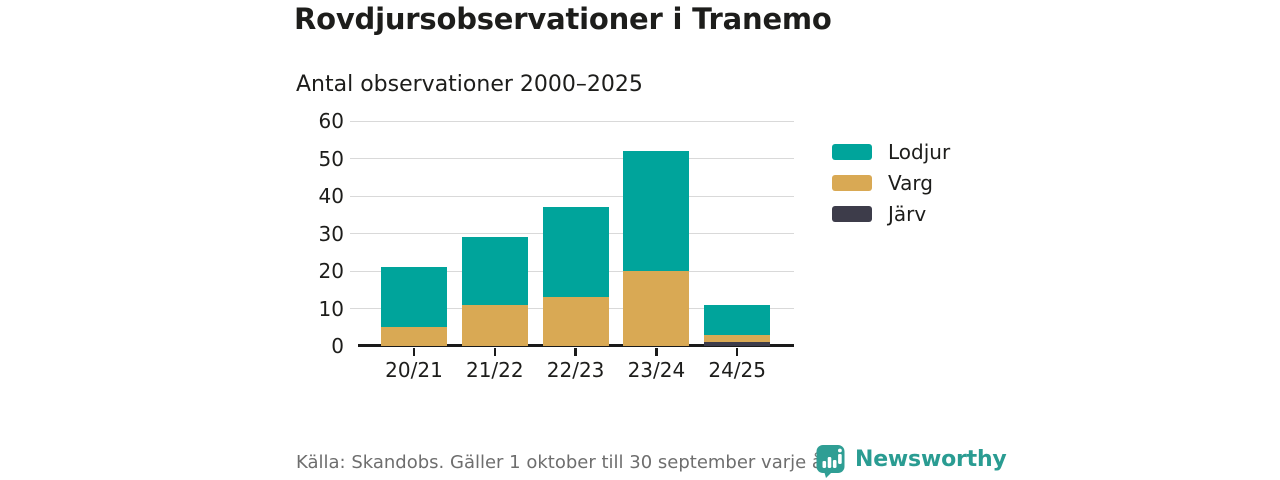 The height and width of the screenshot is (480, 1280). I want to click on legend-item-varg: Varg, so click(891, 183).